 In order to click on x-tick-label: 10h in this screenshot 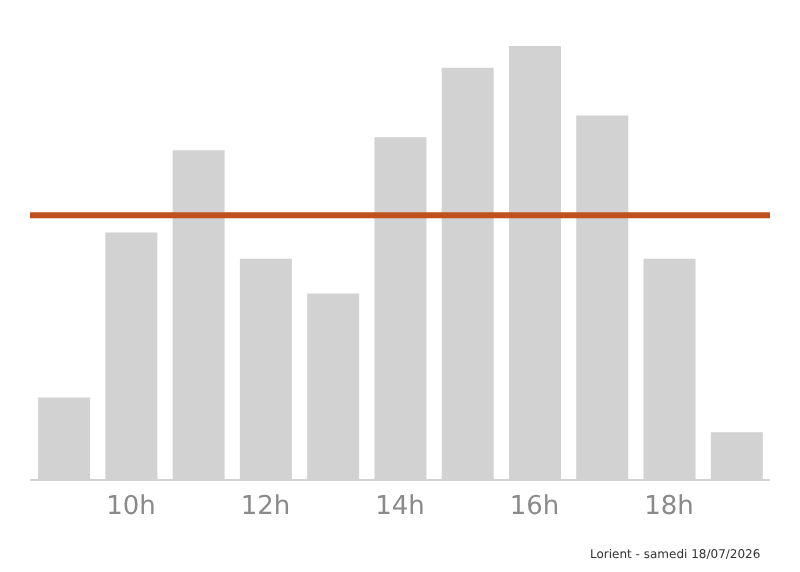, I will do `click(131, 507)`.